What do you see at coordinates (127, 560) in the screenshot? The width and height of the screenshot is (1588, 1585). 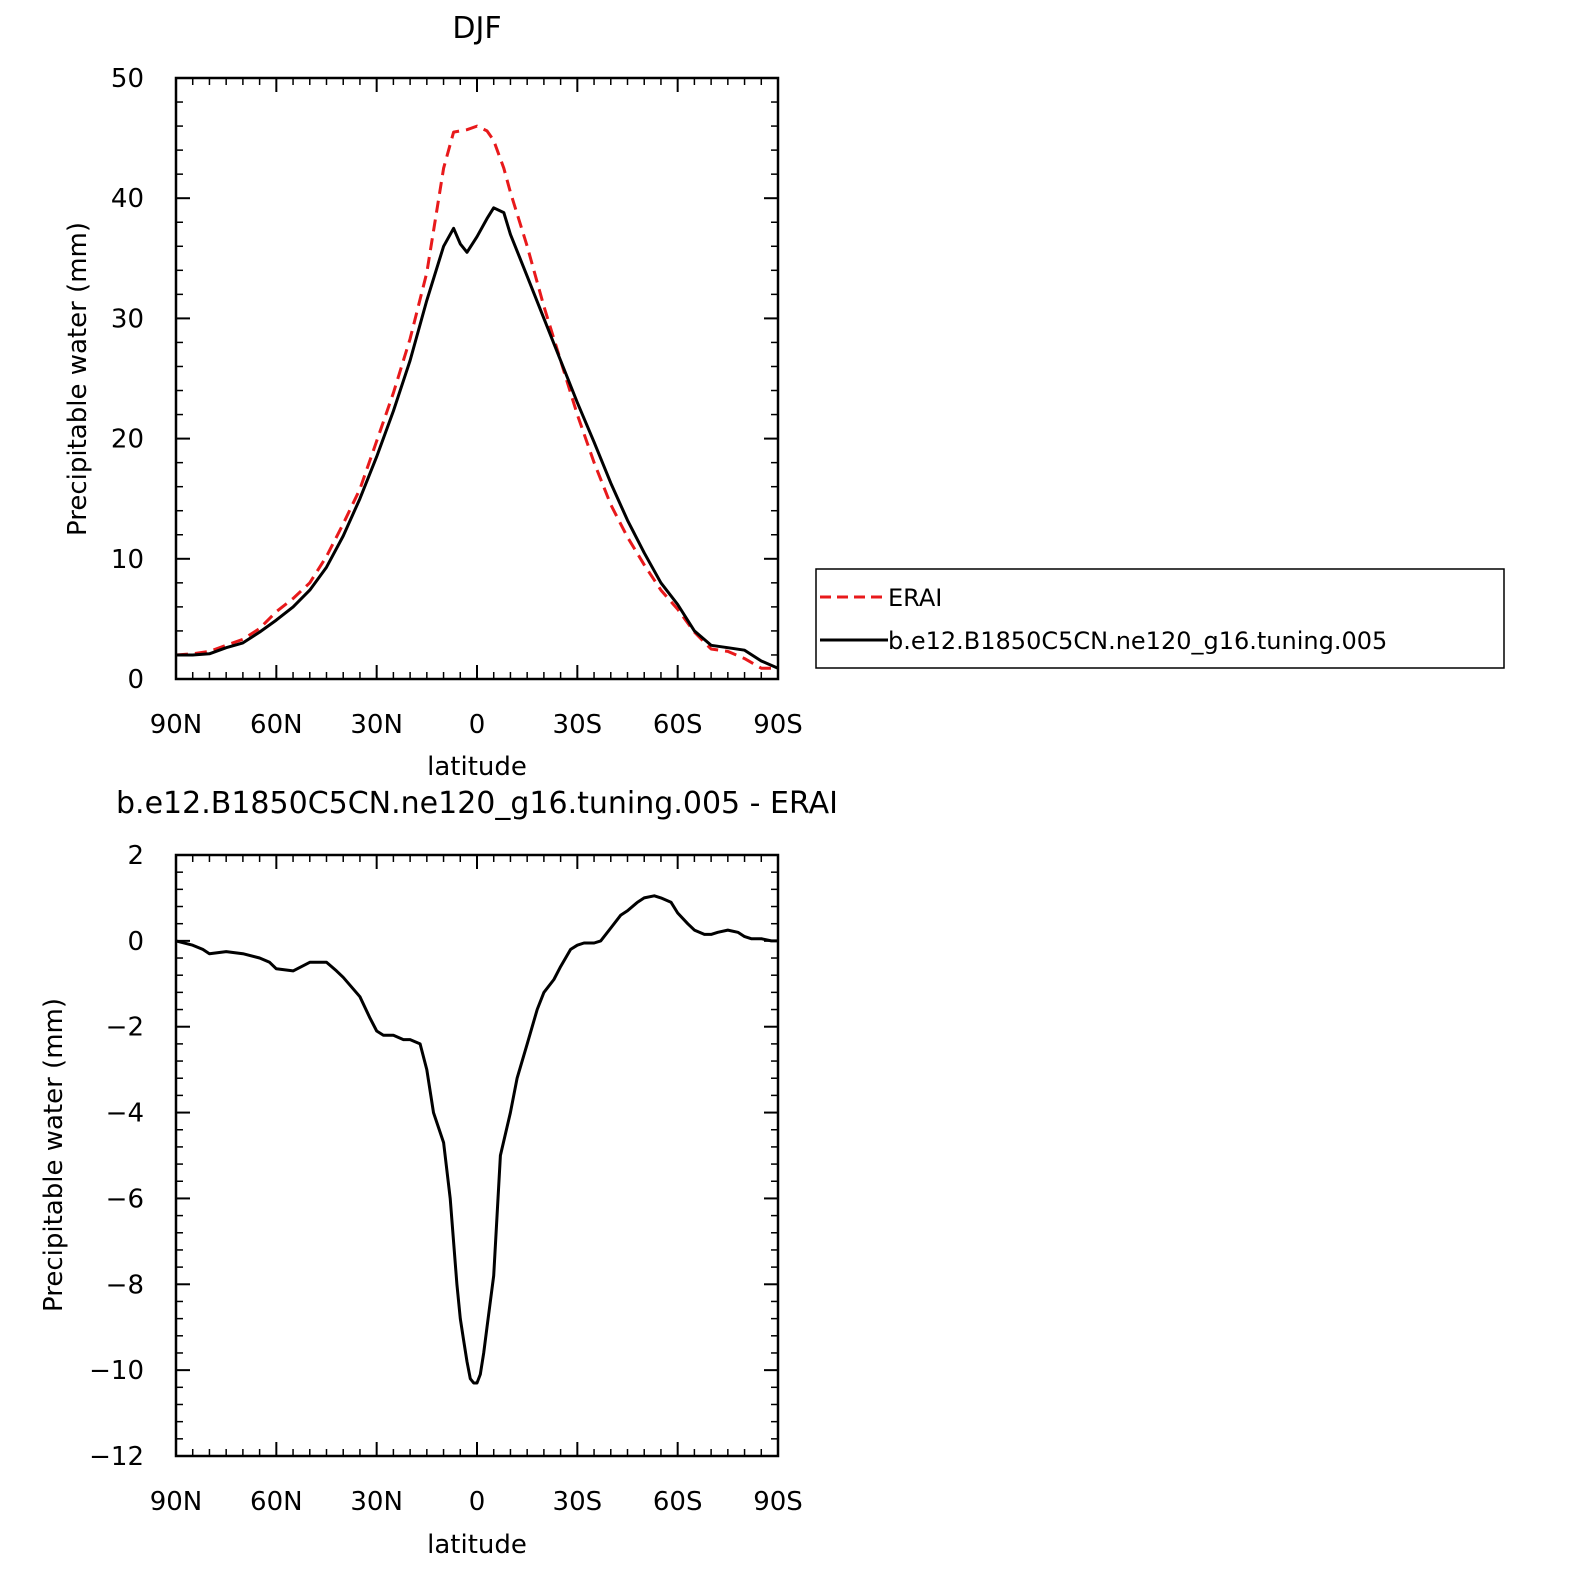 I see `y-tick-label: 10` at bounding box center [127, 560].